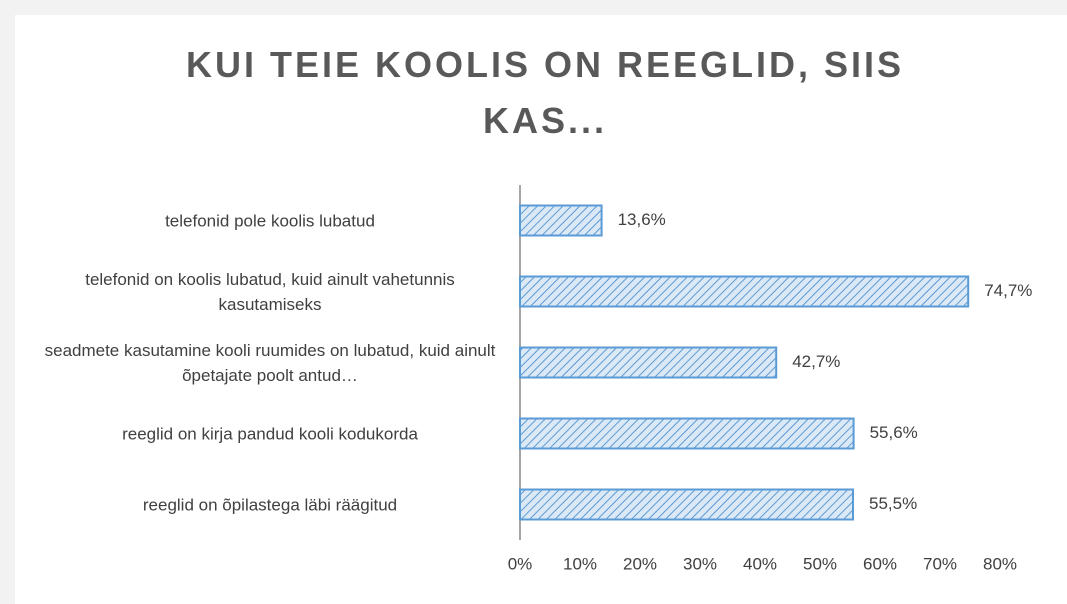  What do you see at coordinates (1008, 290) in the screenshot?
I see `value-label: 74,7%` at bounding box center [1008, 290].